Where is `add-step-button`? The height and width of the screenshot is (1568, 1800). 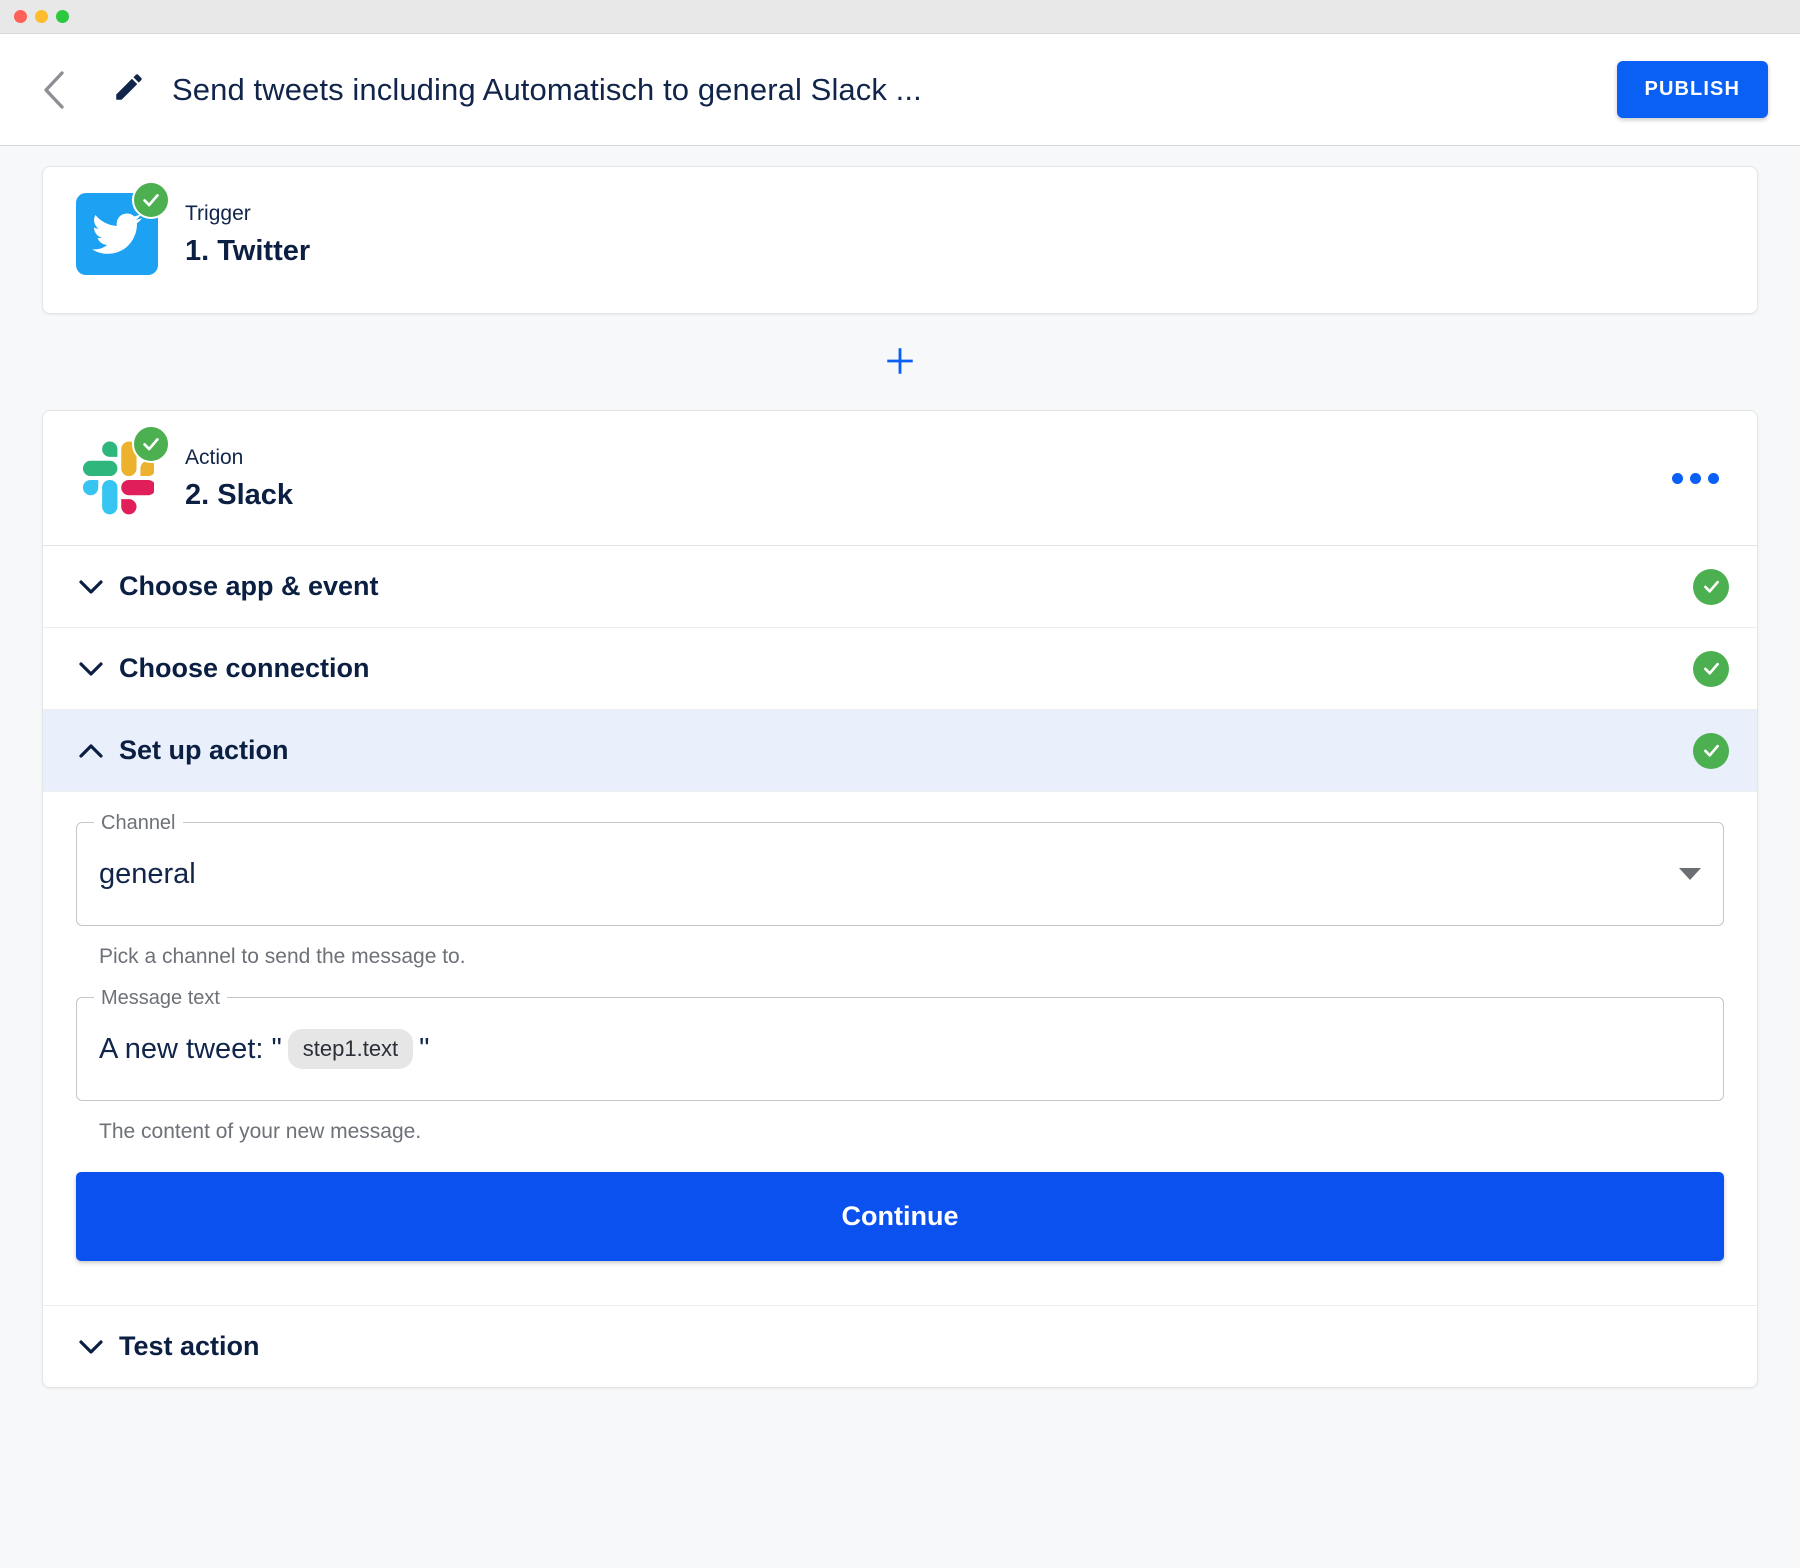 add-step-button is located at coordinates (900, 362).